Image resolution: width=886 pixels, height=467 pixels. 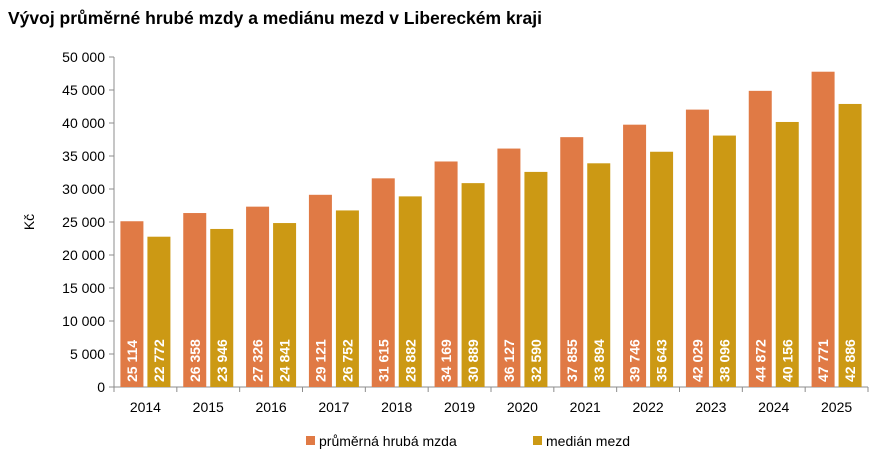 I want to click on data-label: 26 752, so click(x=347, y=360).